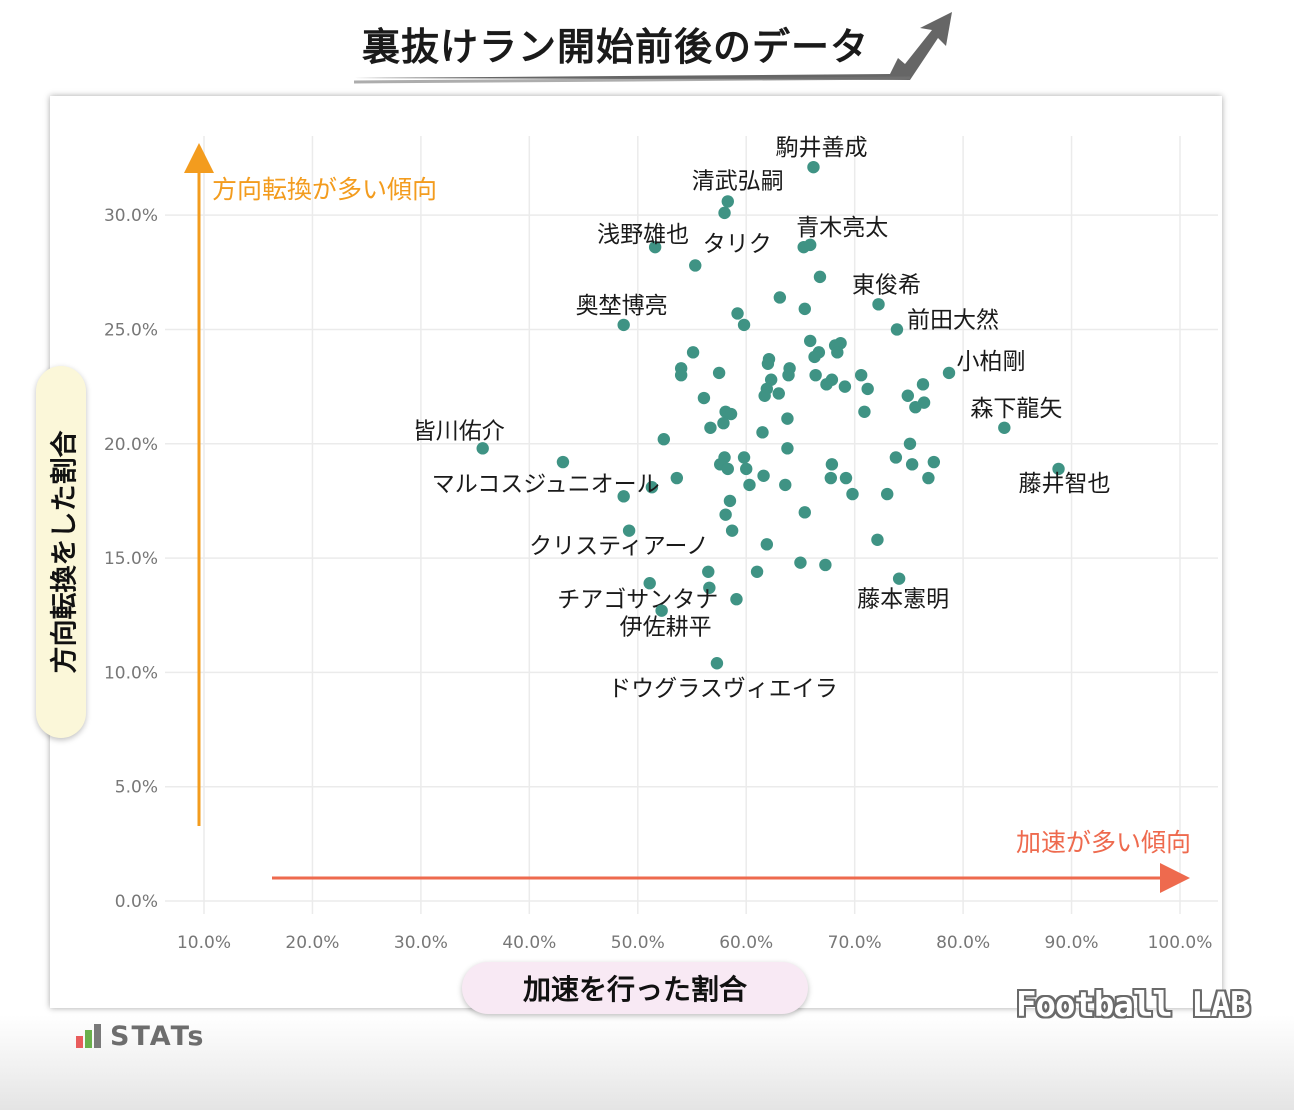 This screenshot has height=1110, width=1294. What do you see at coordinates (748, 406) in the screenshot?
I see `data-points` at bounding box center [748, 406].